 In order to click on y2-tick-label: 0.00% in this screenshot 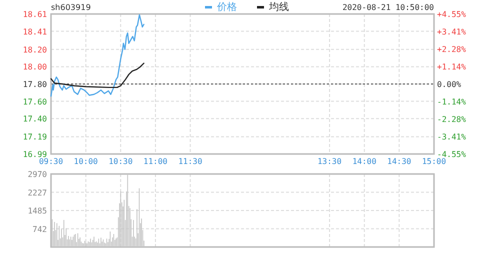, I will do `click(449, 84)`.